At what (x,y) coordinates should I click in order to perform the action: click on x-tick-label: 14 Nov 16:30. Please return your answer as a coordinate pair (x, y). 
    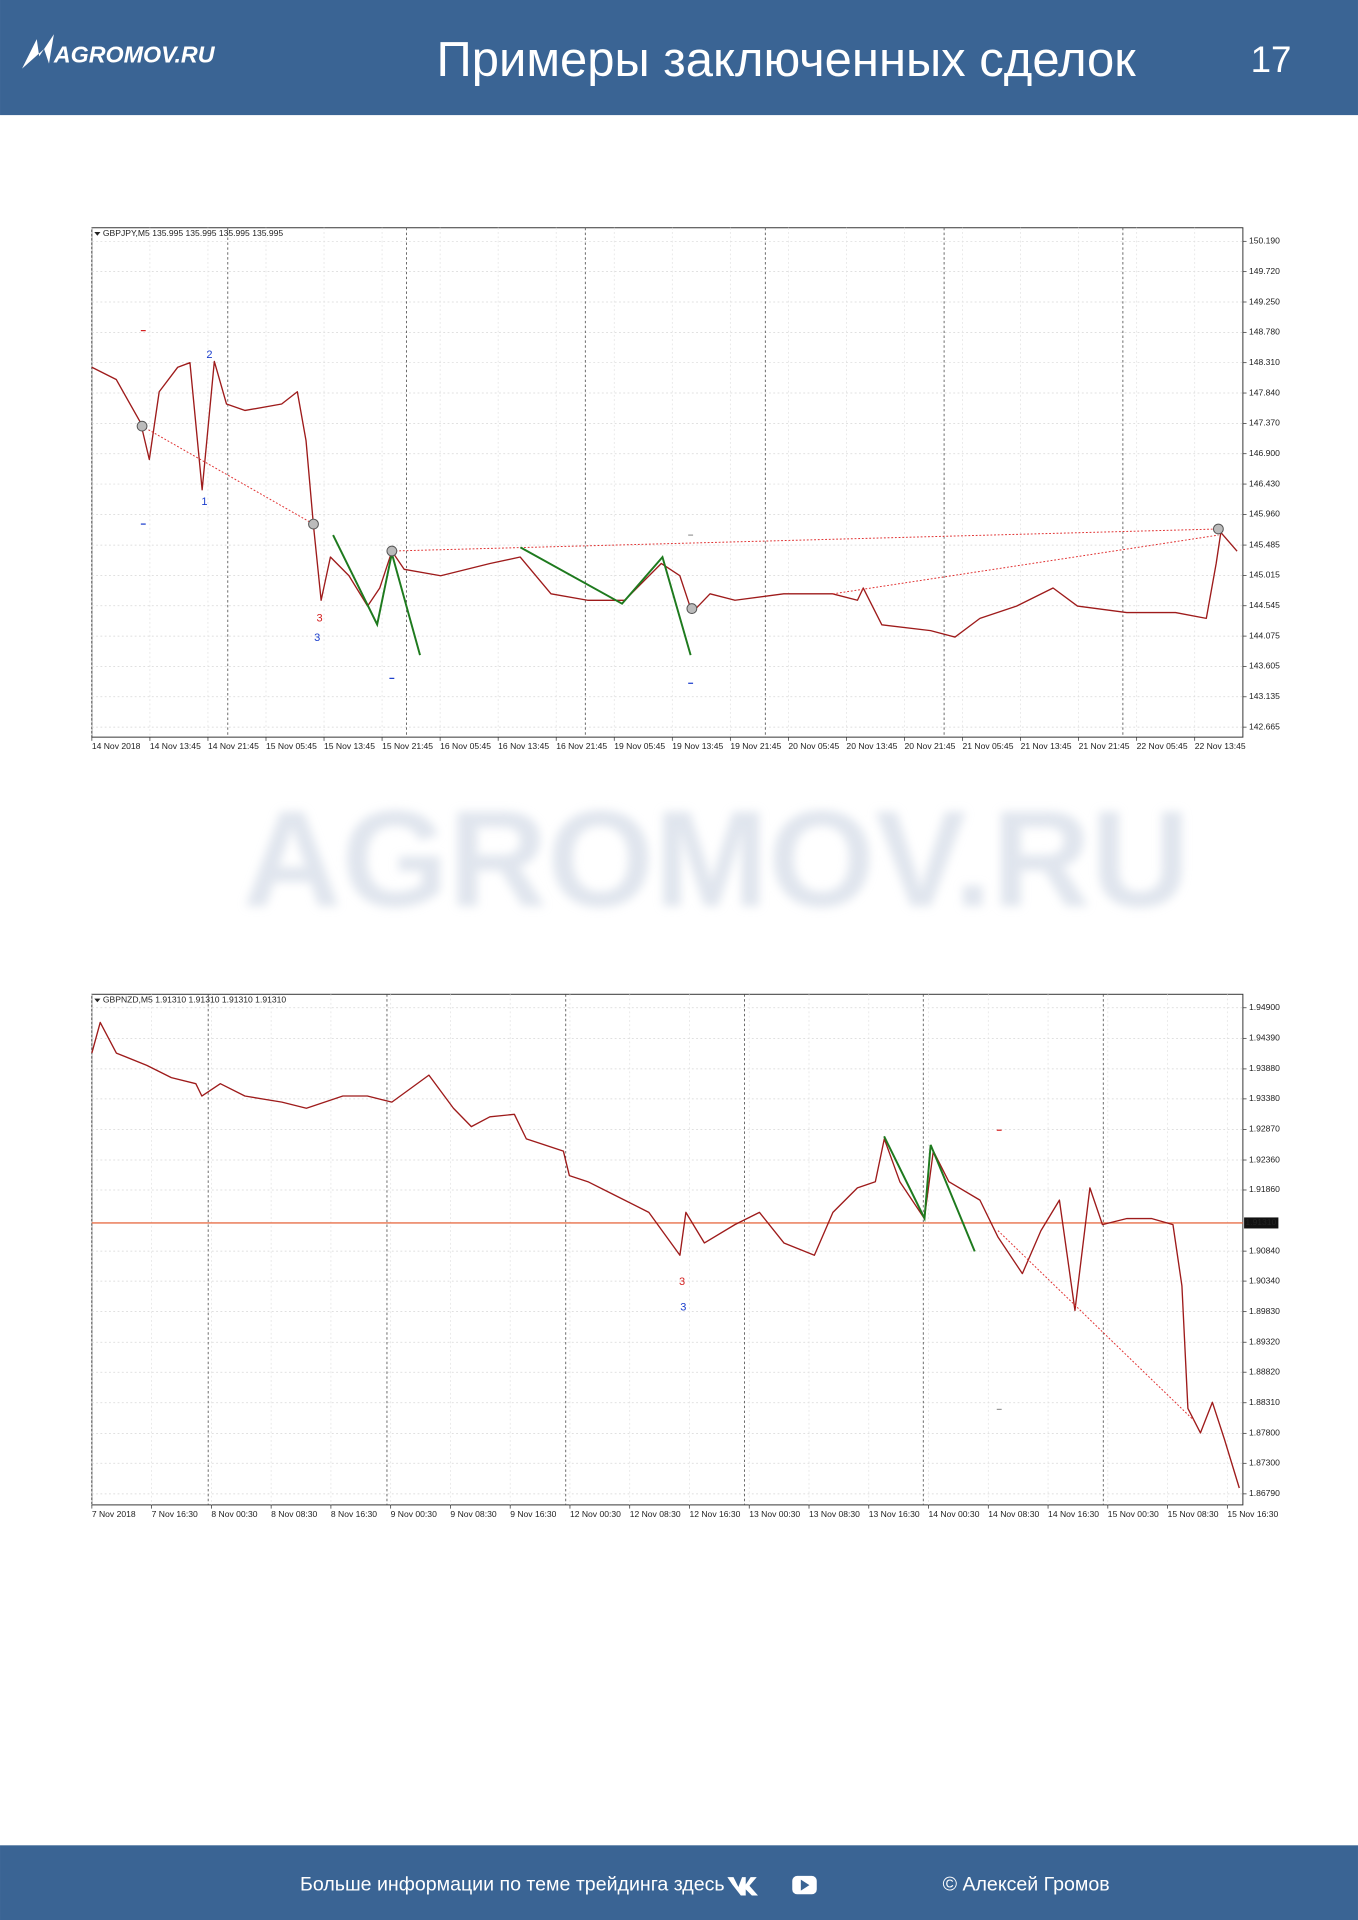
    Looking at the image, I should click on (1073, 1514).